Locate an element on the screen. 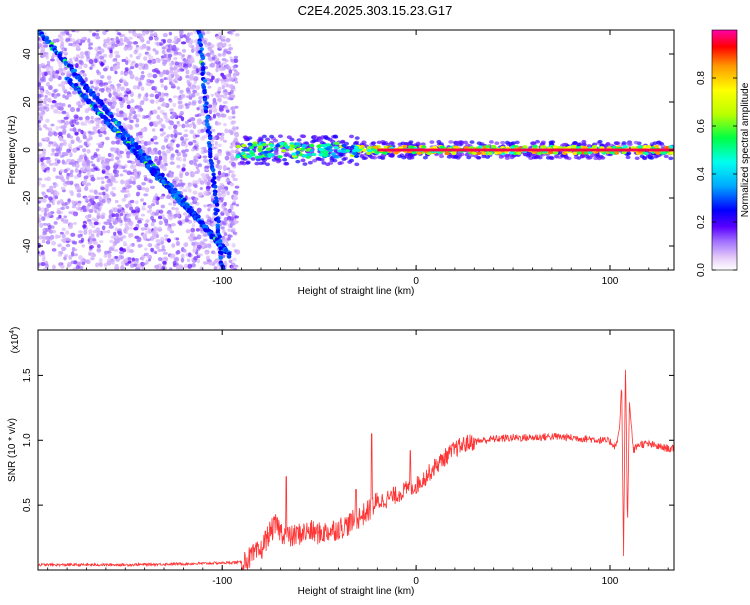 Image resolution: width=750 pixels, height=605 pixels. colorbar-label: Normalized spectral amplitude is located at coordinates (745, 149).